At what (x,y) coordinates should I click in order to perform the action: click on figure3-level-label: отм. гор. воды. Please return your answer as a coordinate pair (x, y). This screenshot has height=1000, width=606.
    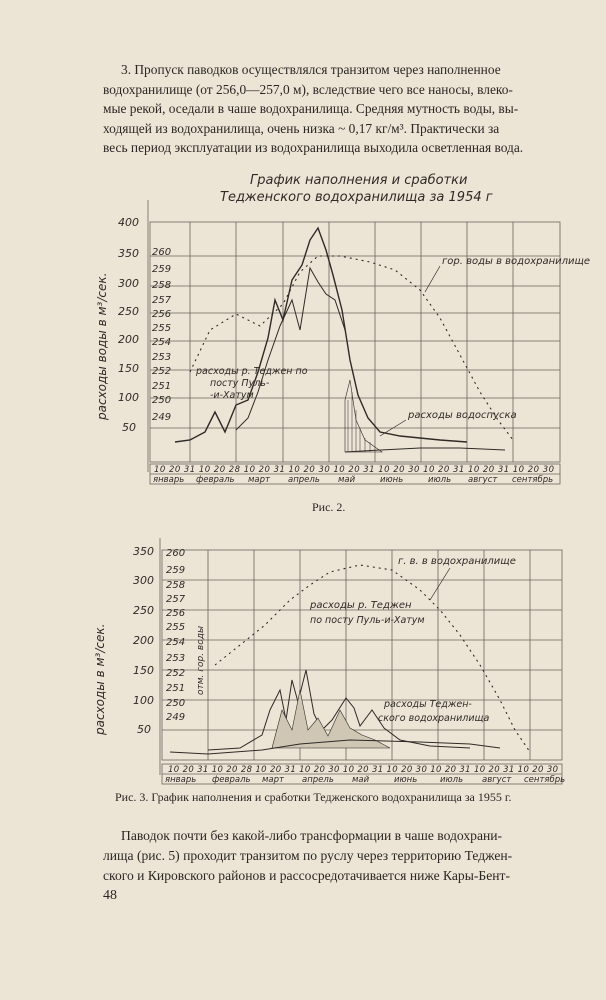
    Looking at the image, I should click on (201, 660).